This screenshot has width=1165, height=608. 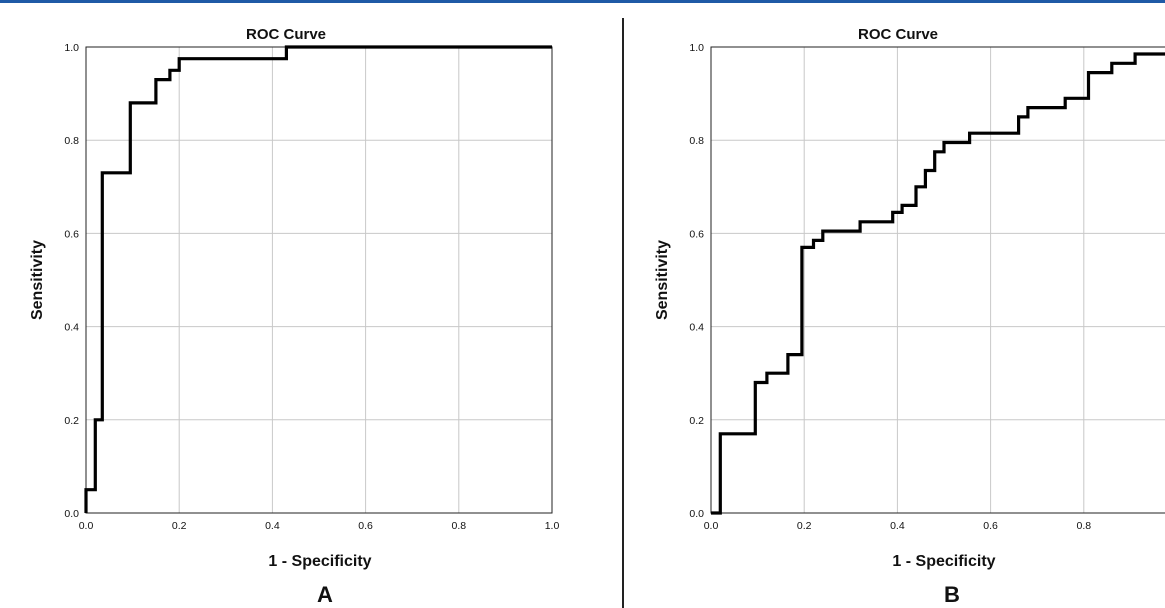 I want to click on panel-a-title: ROC Curve, so click(x=286, y=34).